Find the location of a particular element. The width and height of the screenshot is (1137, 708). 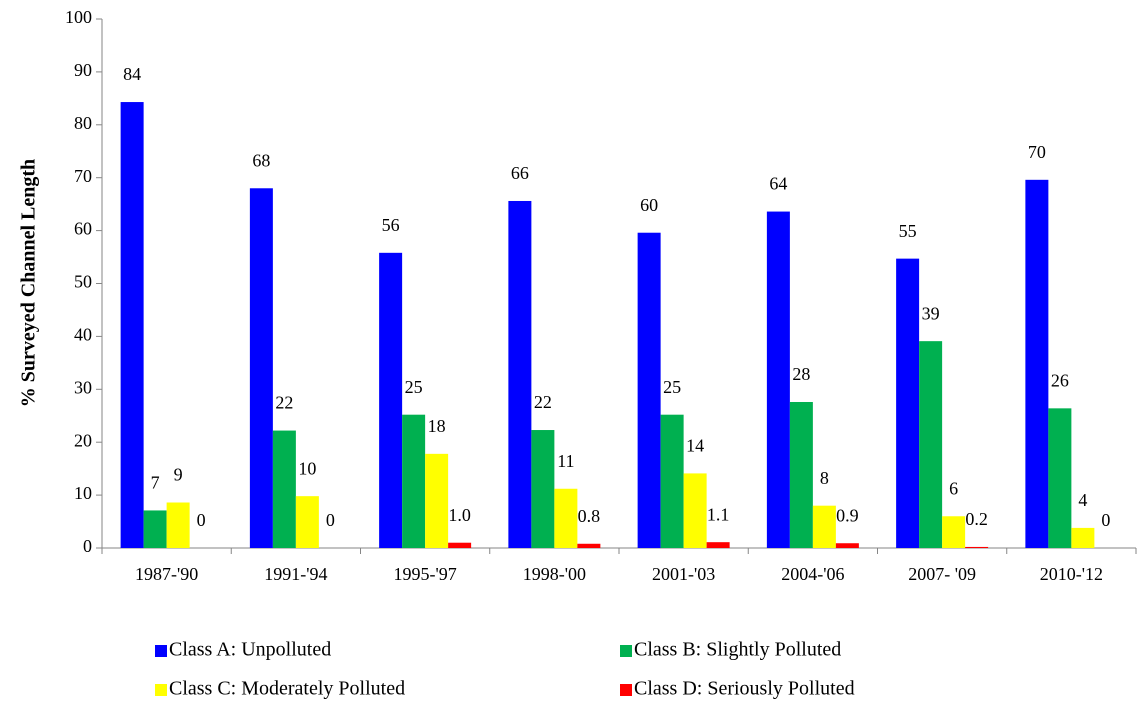

y-tick-label: 90 is located at coordinates (83, 70).